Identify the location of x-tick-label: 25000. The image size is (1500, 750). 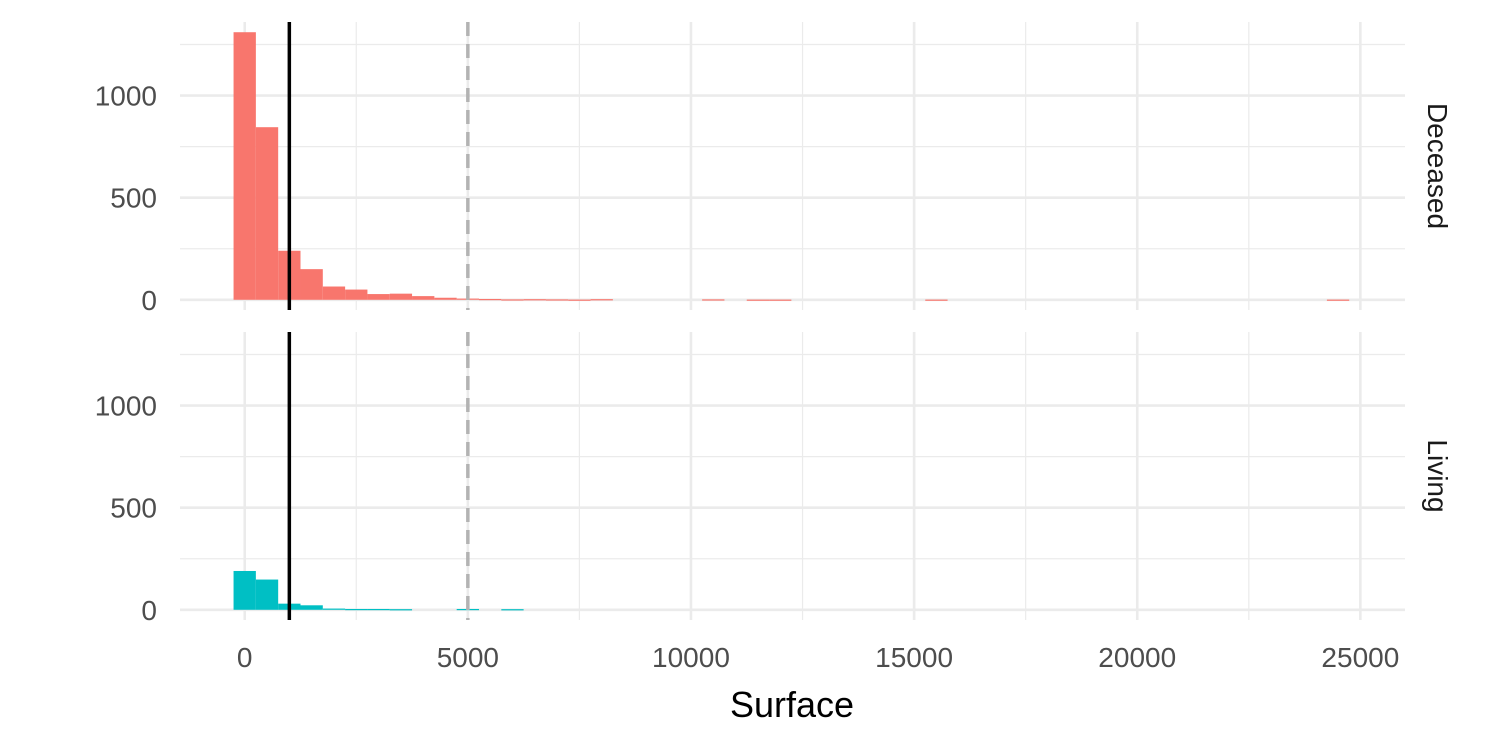
(1360, 657).